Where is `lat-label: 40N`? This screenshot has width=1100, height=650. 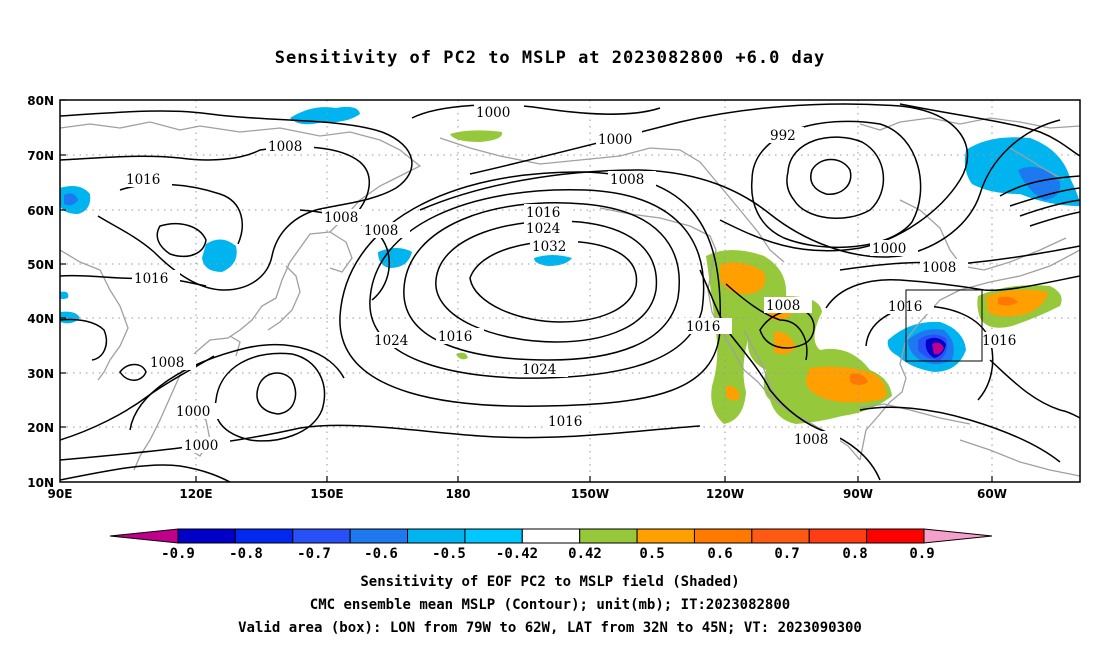
lat-label: 40N is located at coordinates (40, 319).